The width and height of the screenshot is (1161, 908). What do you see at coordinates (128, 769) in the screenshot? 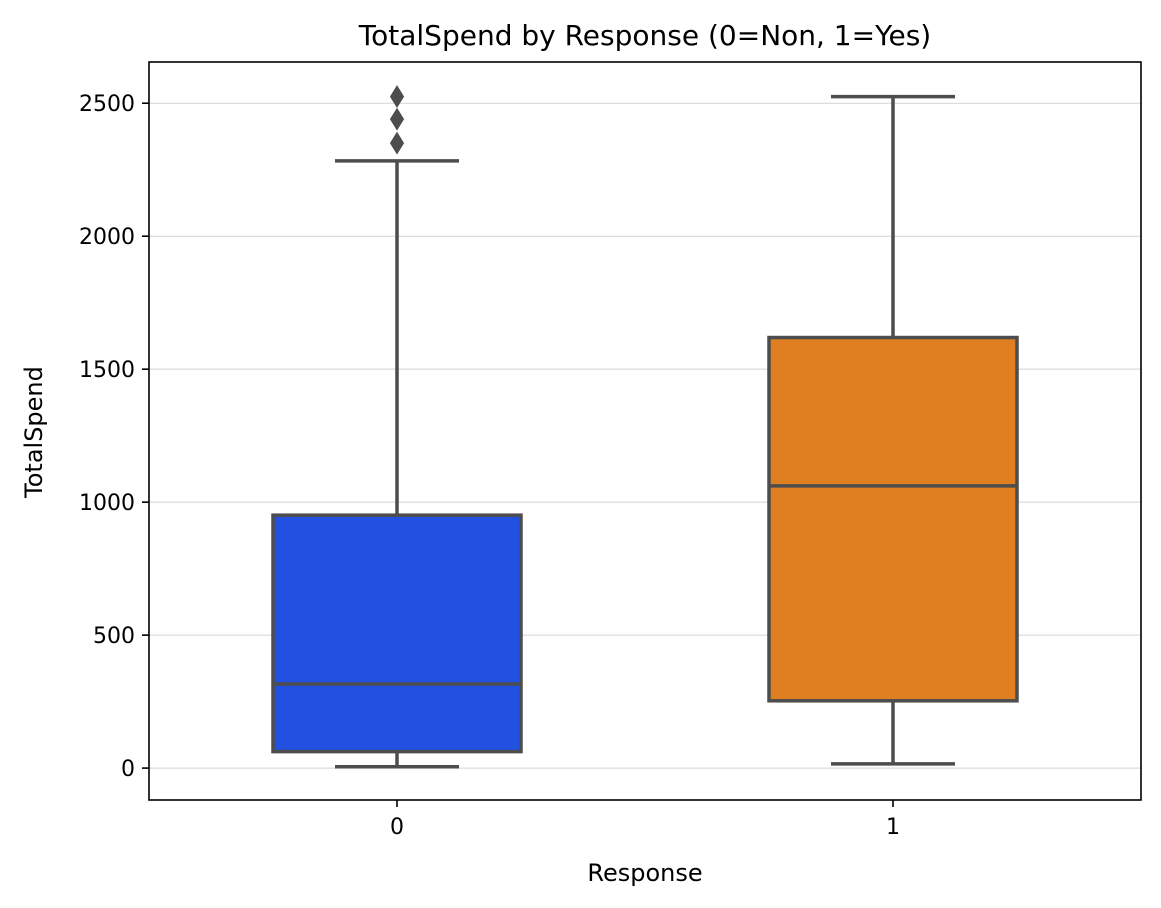
I see `y-tick-label: 0` at bounding box center [128, 769].